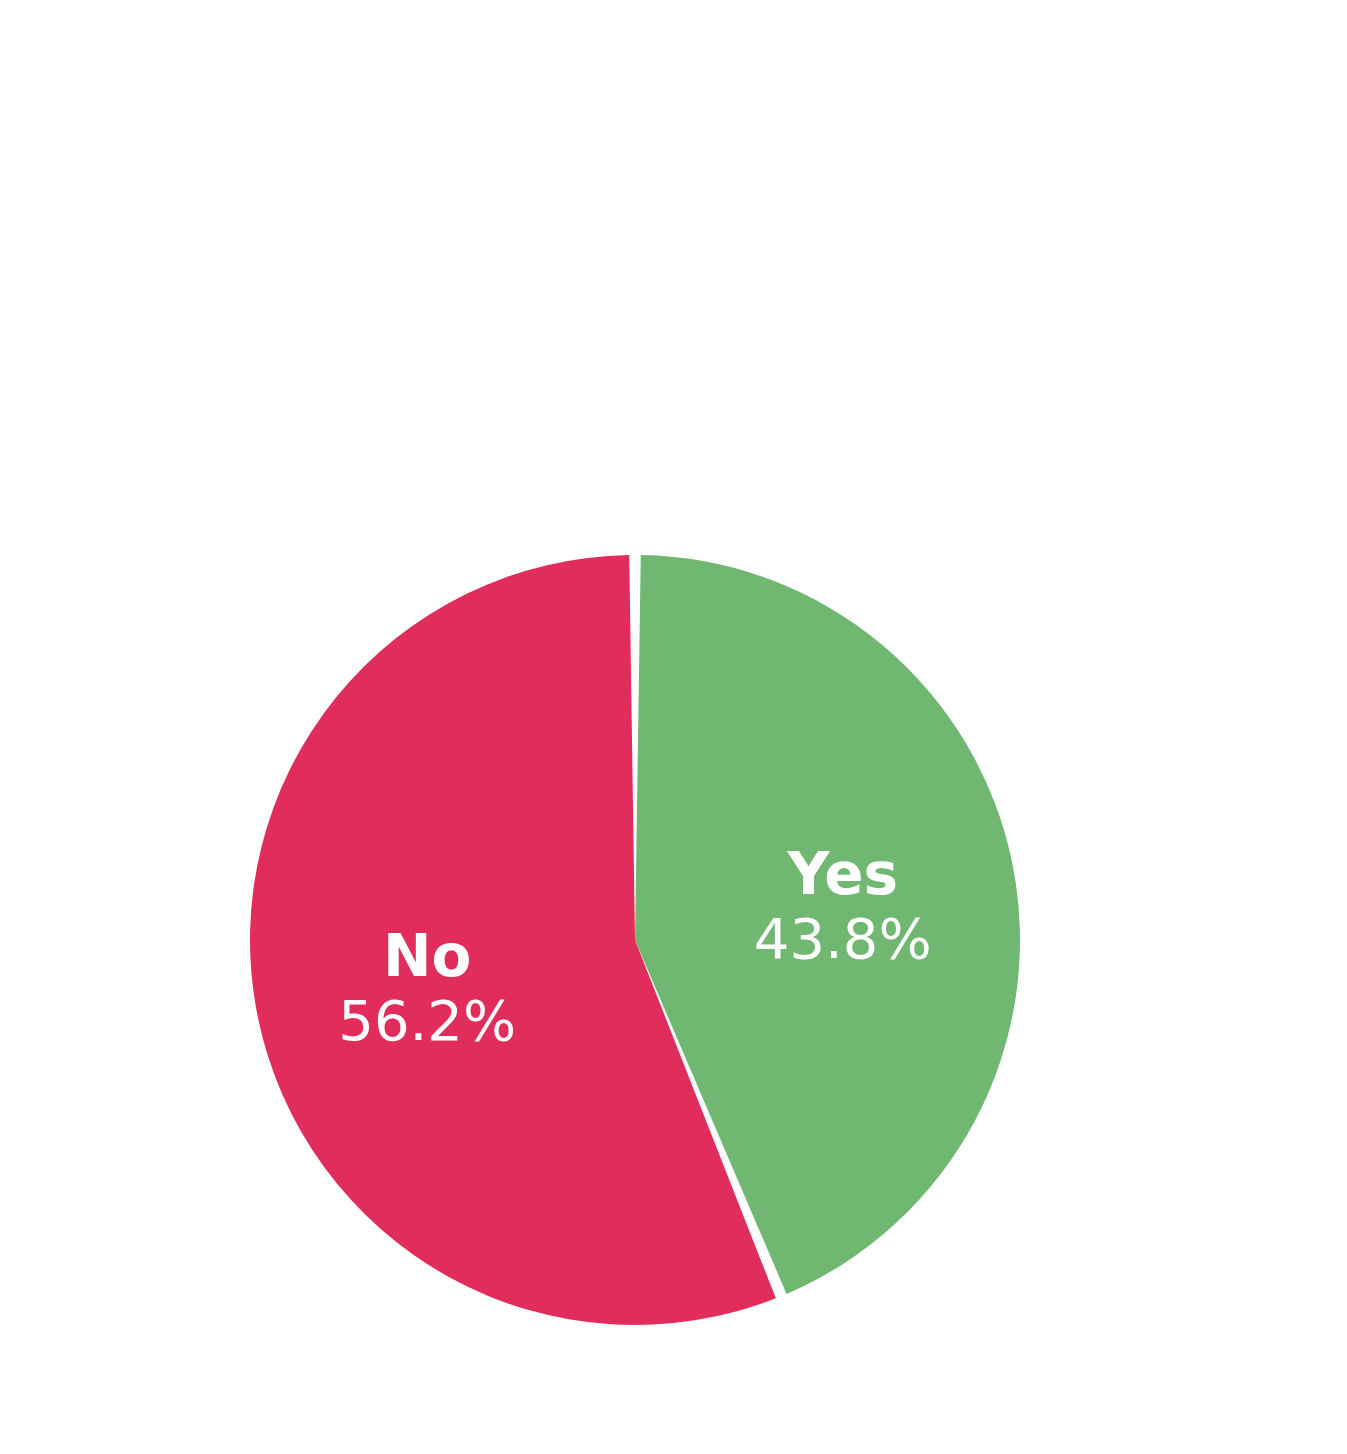  What do you see at coordinates (842, 939) in the screenshot?
I see `data-label: 43.8%` at bounding box center [842, 939].